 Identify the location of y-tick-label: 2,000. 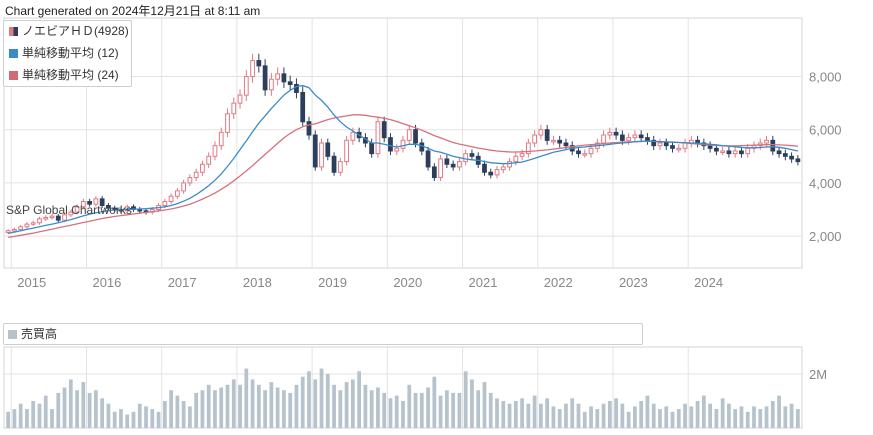
(825, 236).